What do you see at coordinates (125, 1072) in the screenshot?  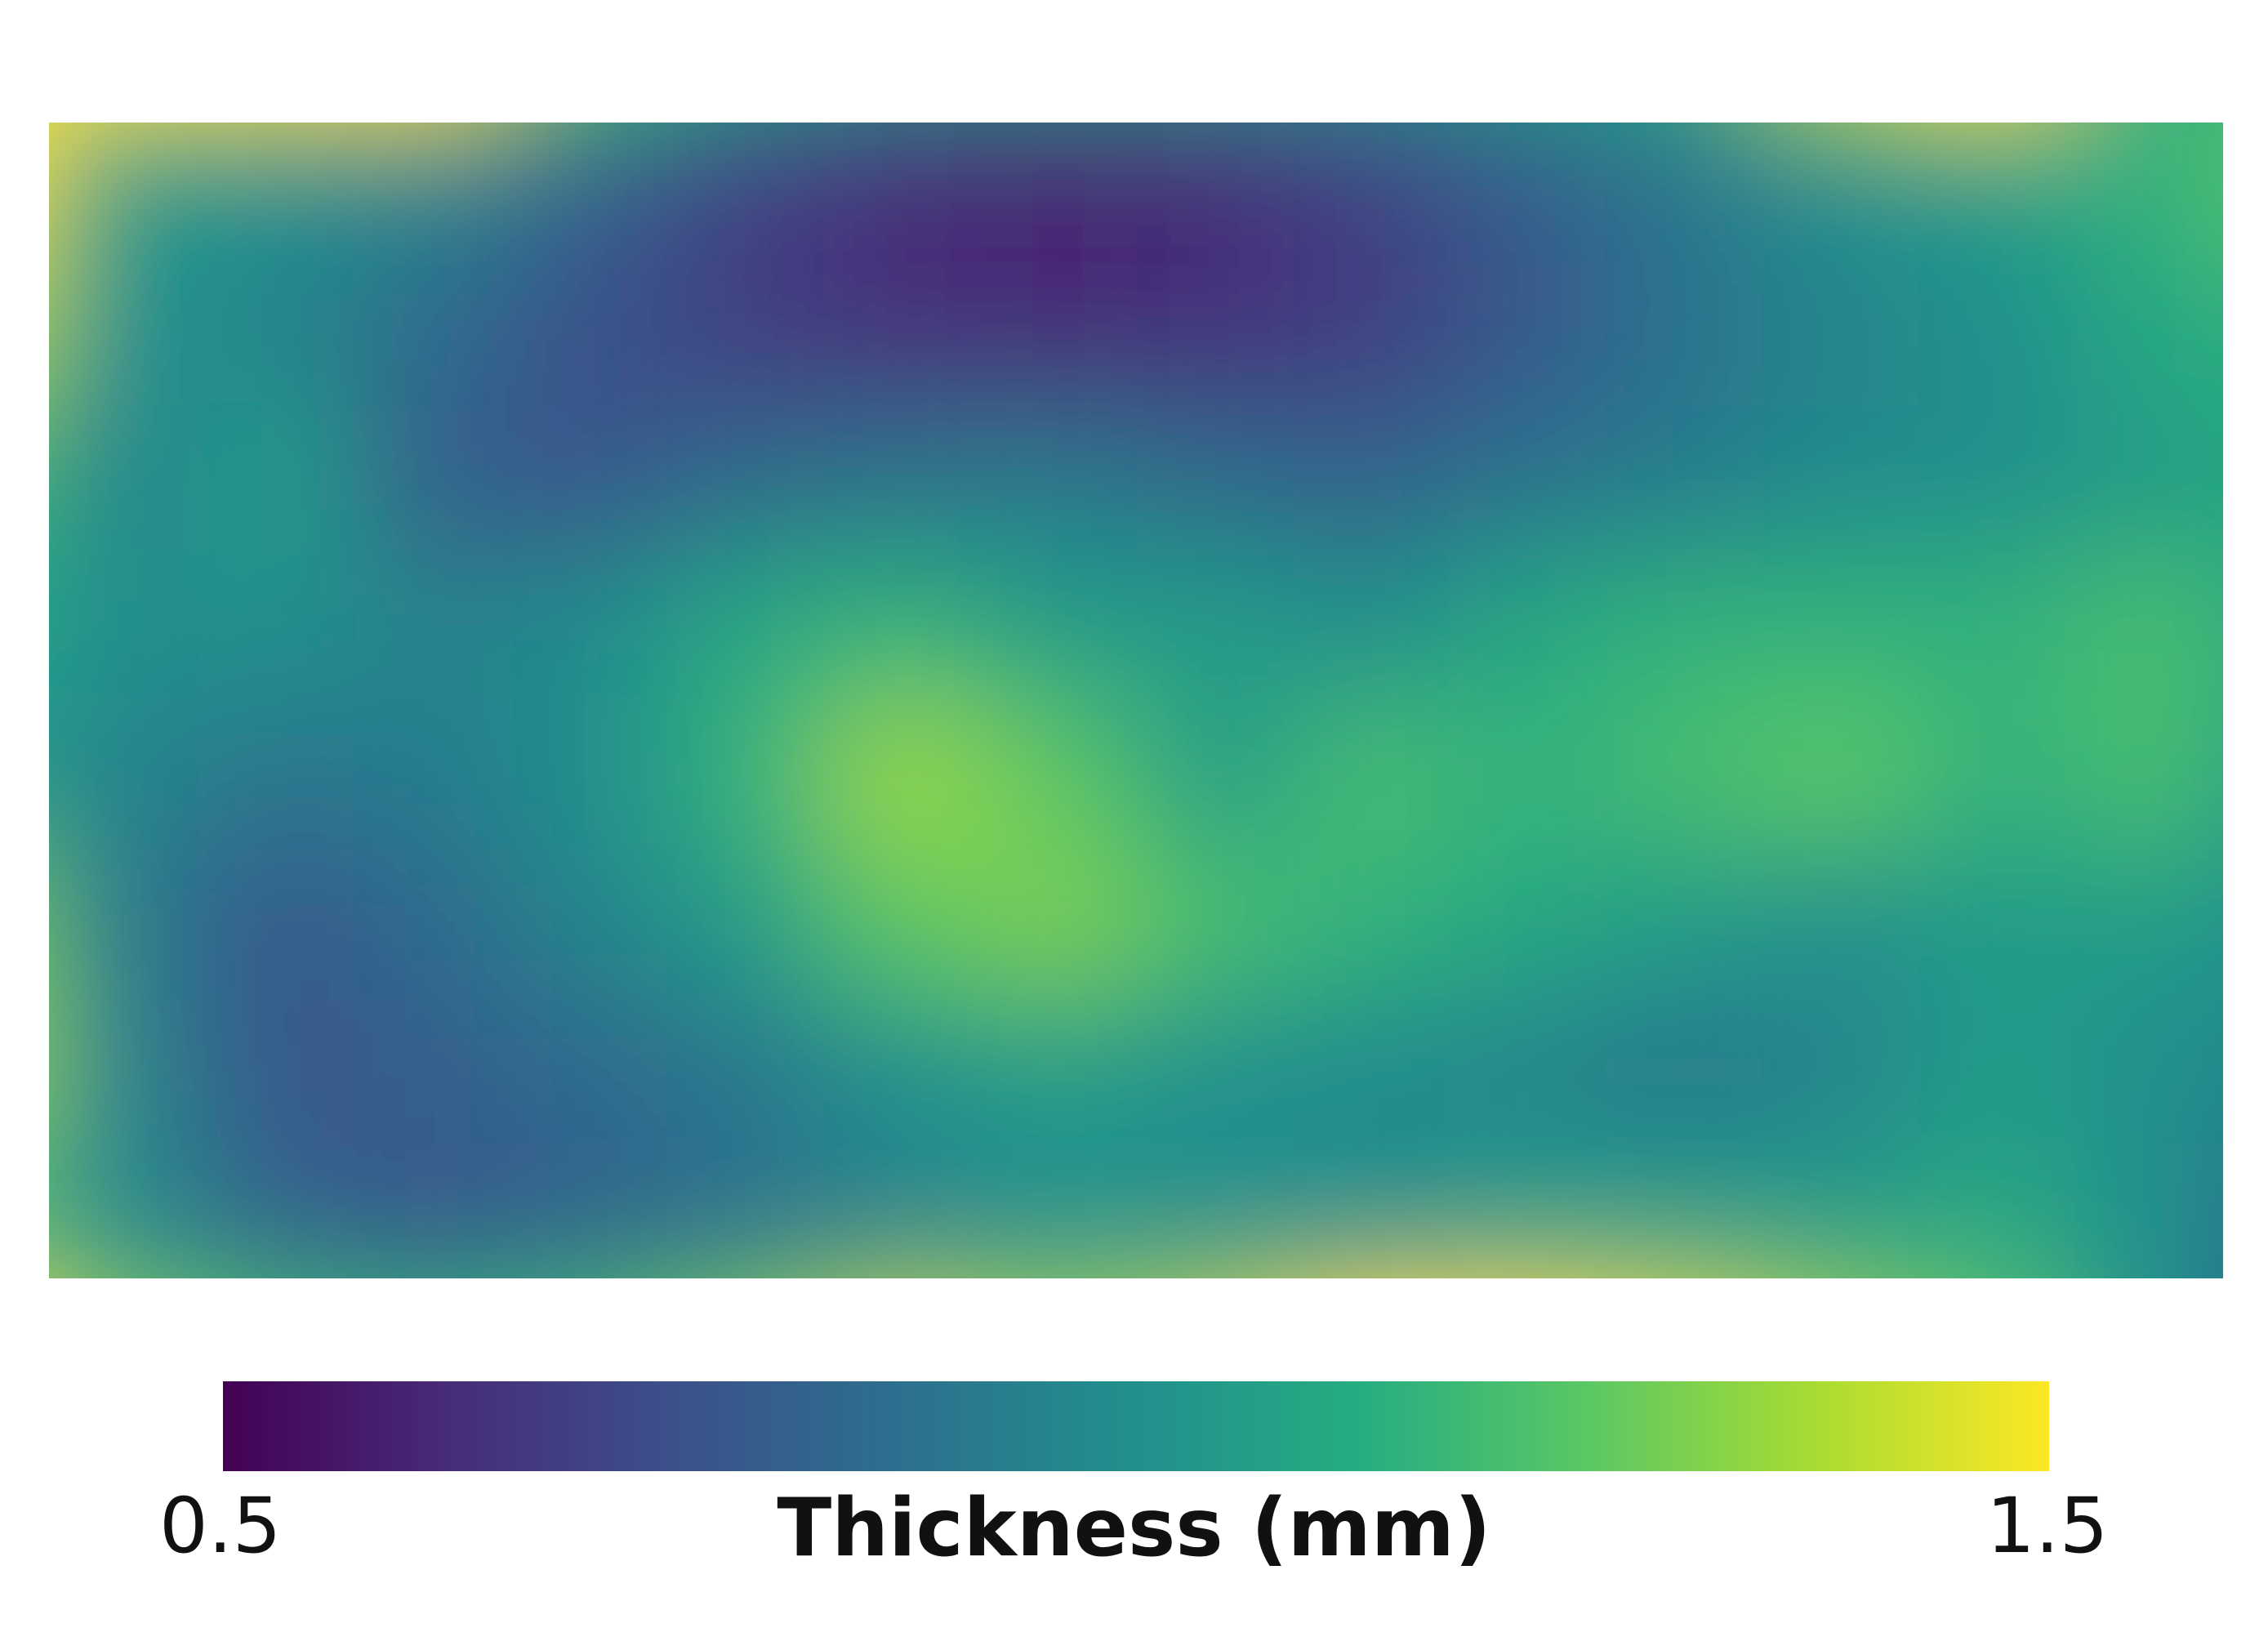 I see `heatmap-cell-r7-c1` at bounding box center [125, 1072].